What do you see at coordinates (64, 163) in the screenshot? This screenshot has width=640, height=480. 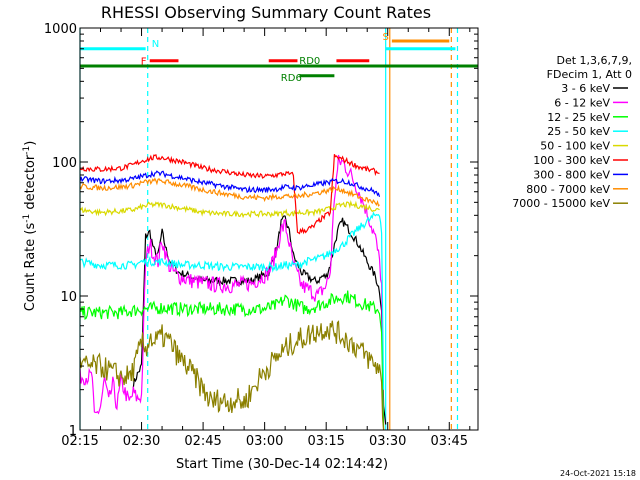 I see `y-tick-label: 100` at bounding box center [64, 163].